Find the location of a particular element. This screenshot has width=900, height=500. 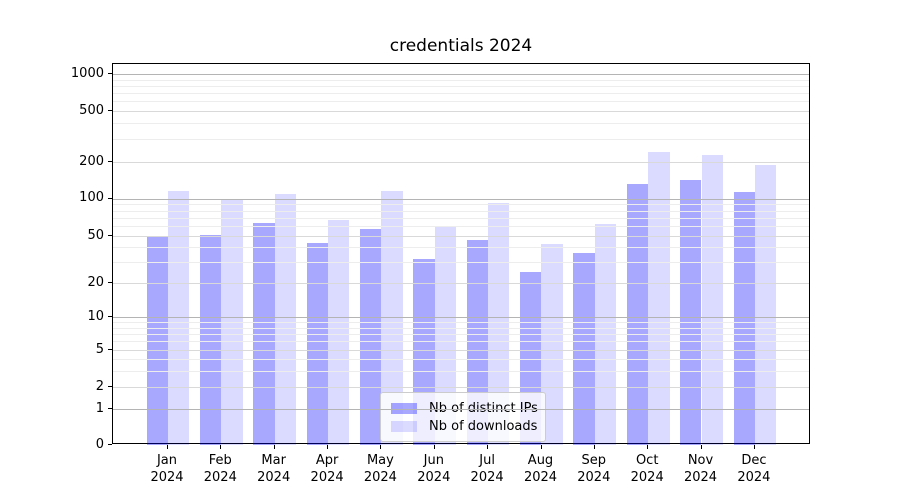

bar-ips-feb is located at coordinates (210, 339).